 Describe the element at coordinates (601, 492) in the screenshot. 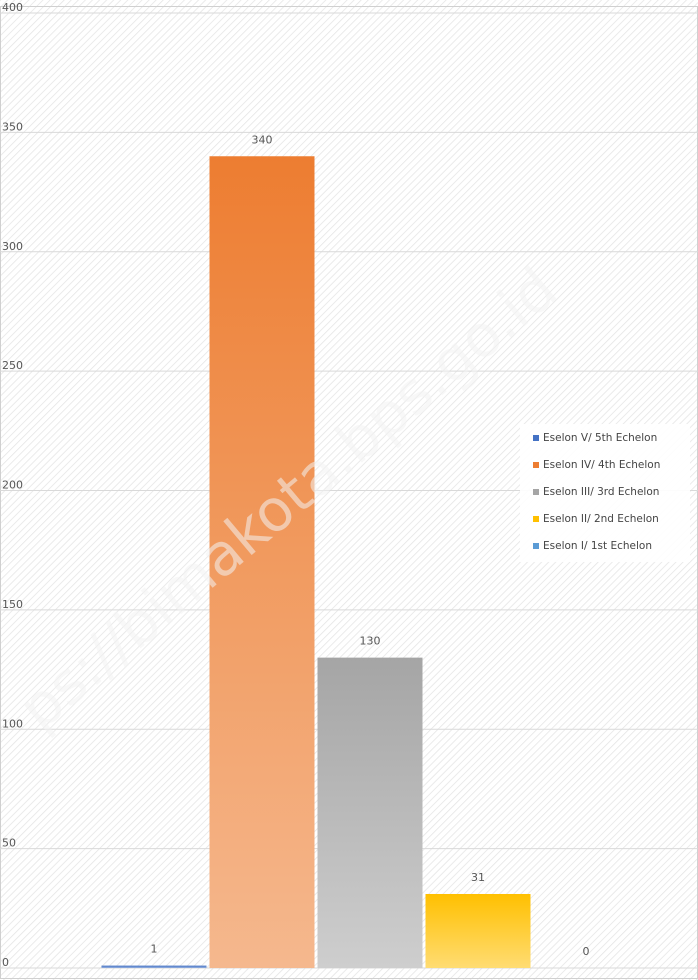

I see `legend-label: Eselon III/ 3rd Echelon` at that location.